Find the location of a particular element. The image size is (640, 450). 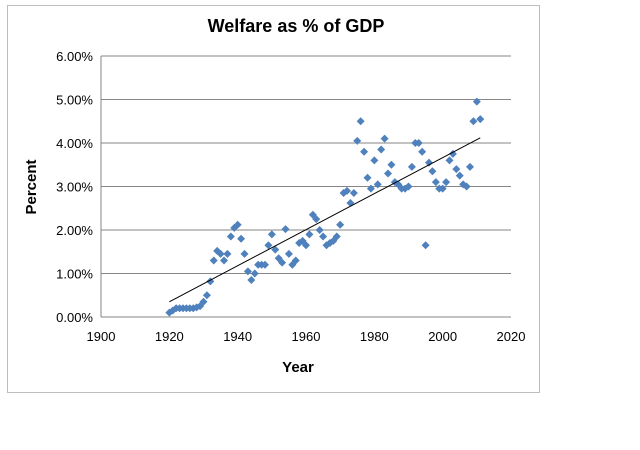

x-tick-label: 1940 is located at coordinates (237, 336).